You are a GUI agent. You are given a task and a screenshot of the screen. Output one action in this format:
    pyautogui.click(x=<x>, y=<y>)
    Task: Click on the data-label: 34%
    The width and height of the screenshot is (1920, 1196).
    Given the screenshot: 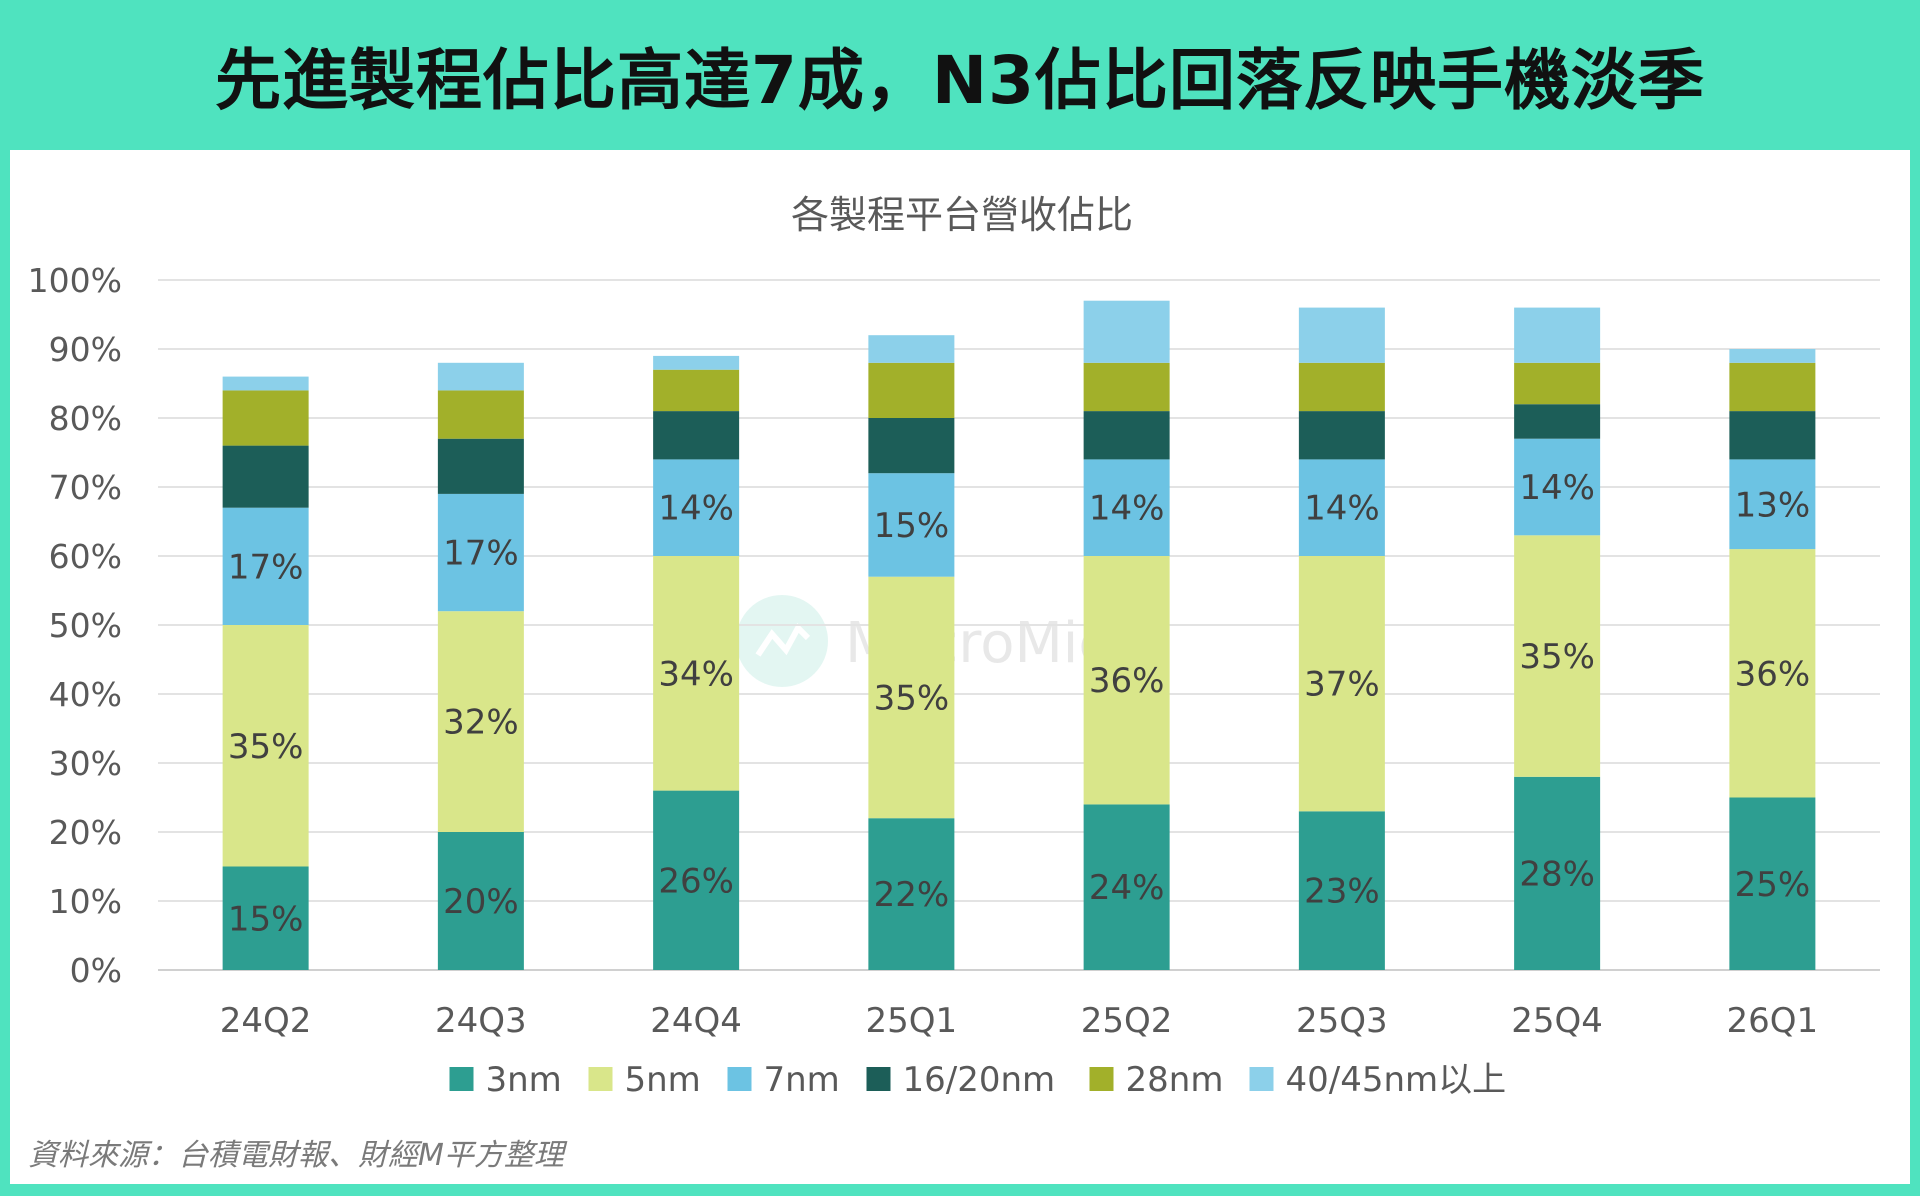 What is the action you would take?
    pyautogui.click(x=696, y=674)
    